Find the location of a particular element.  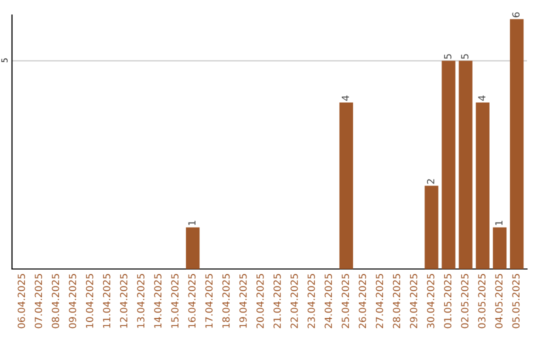

x-tick-label: 18.04.2025 is located at coordinates (226, 301).